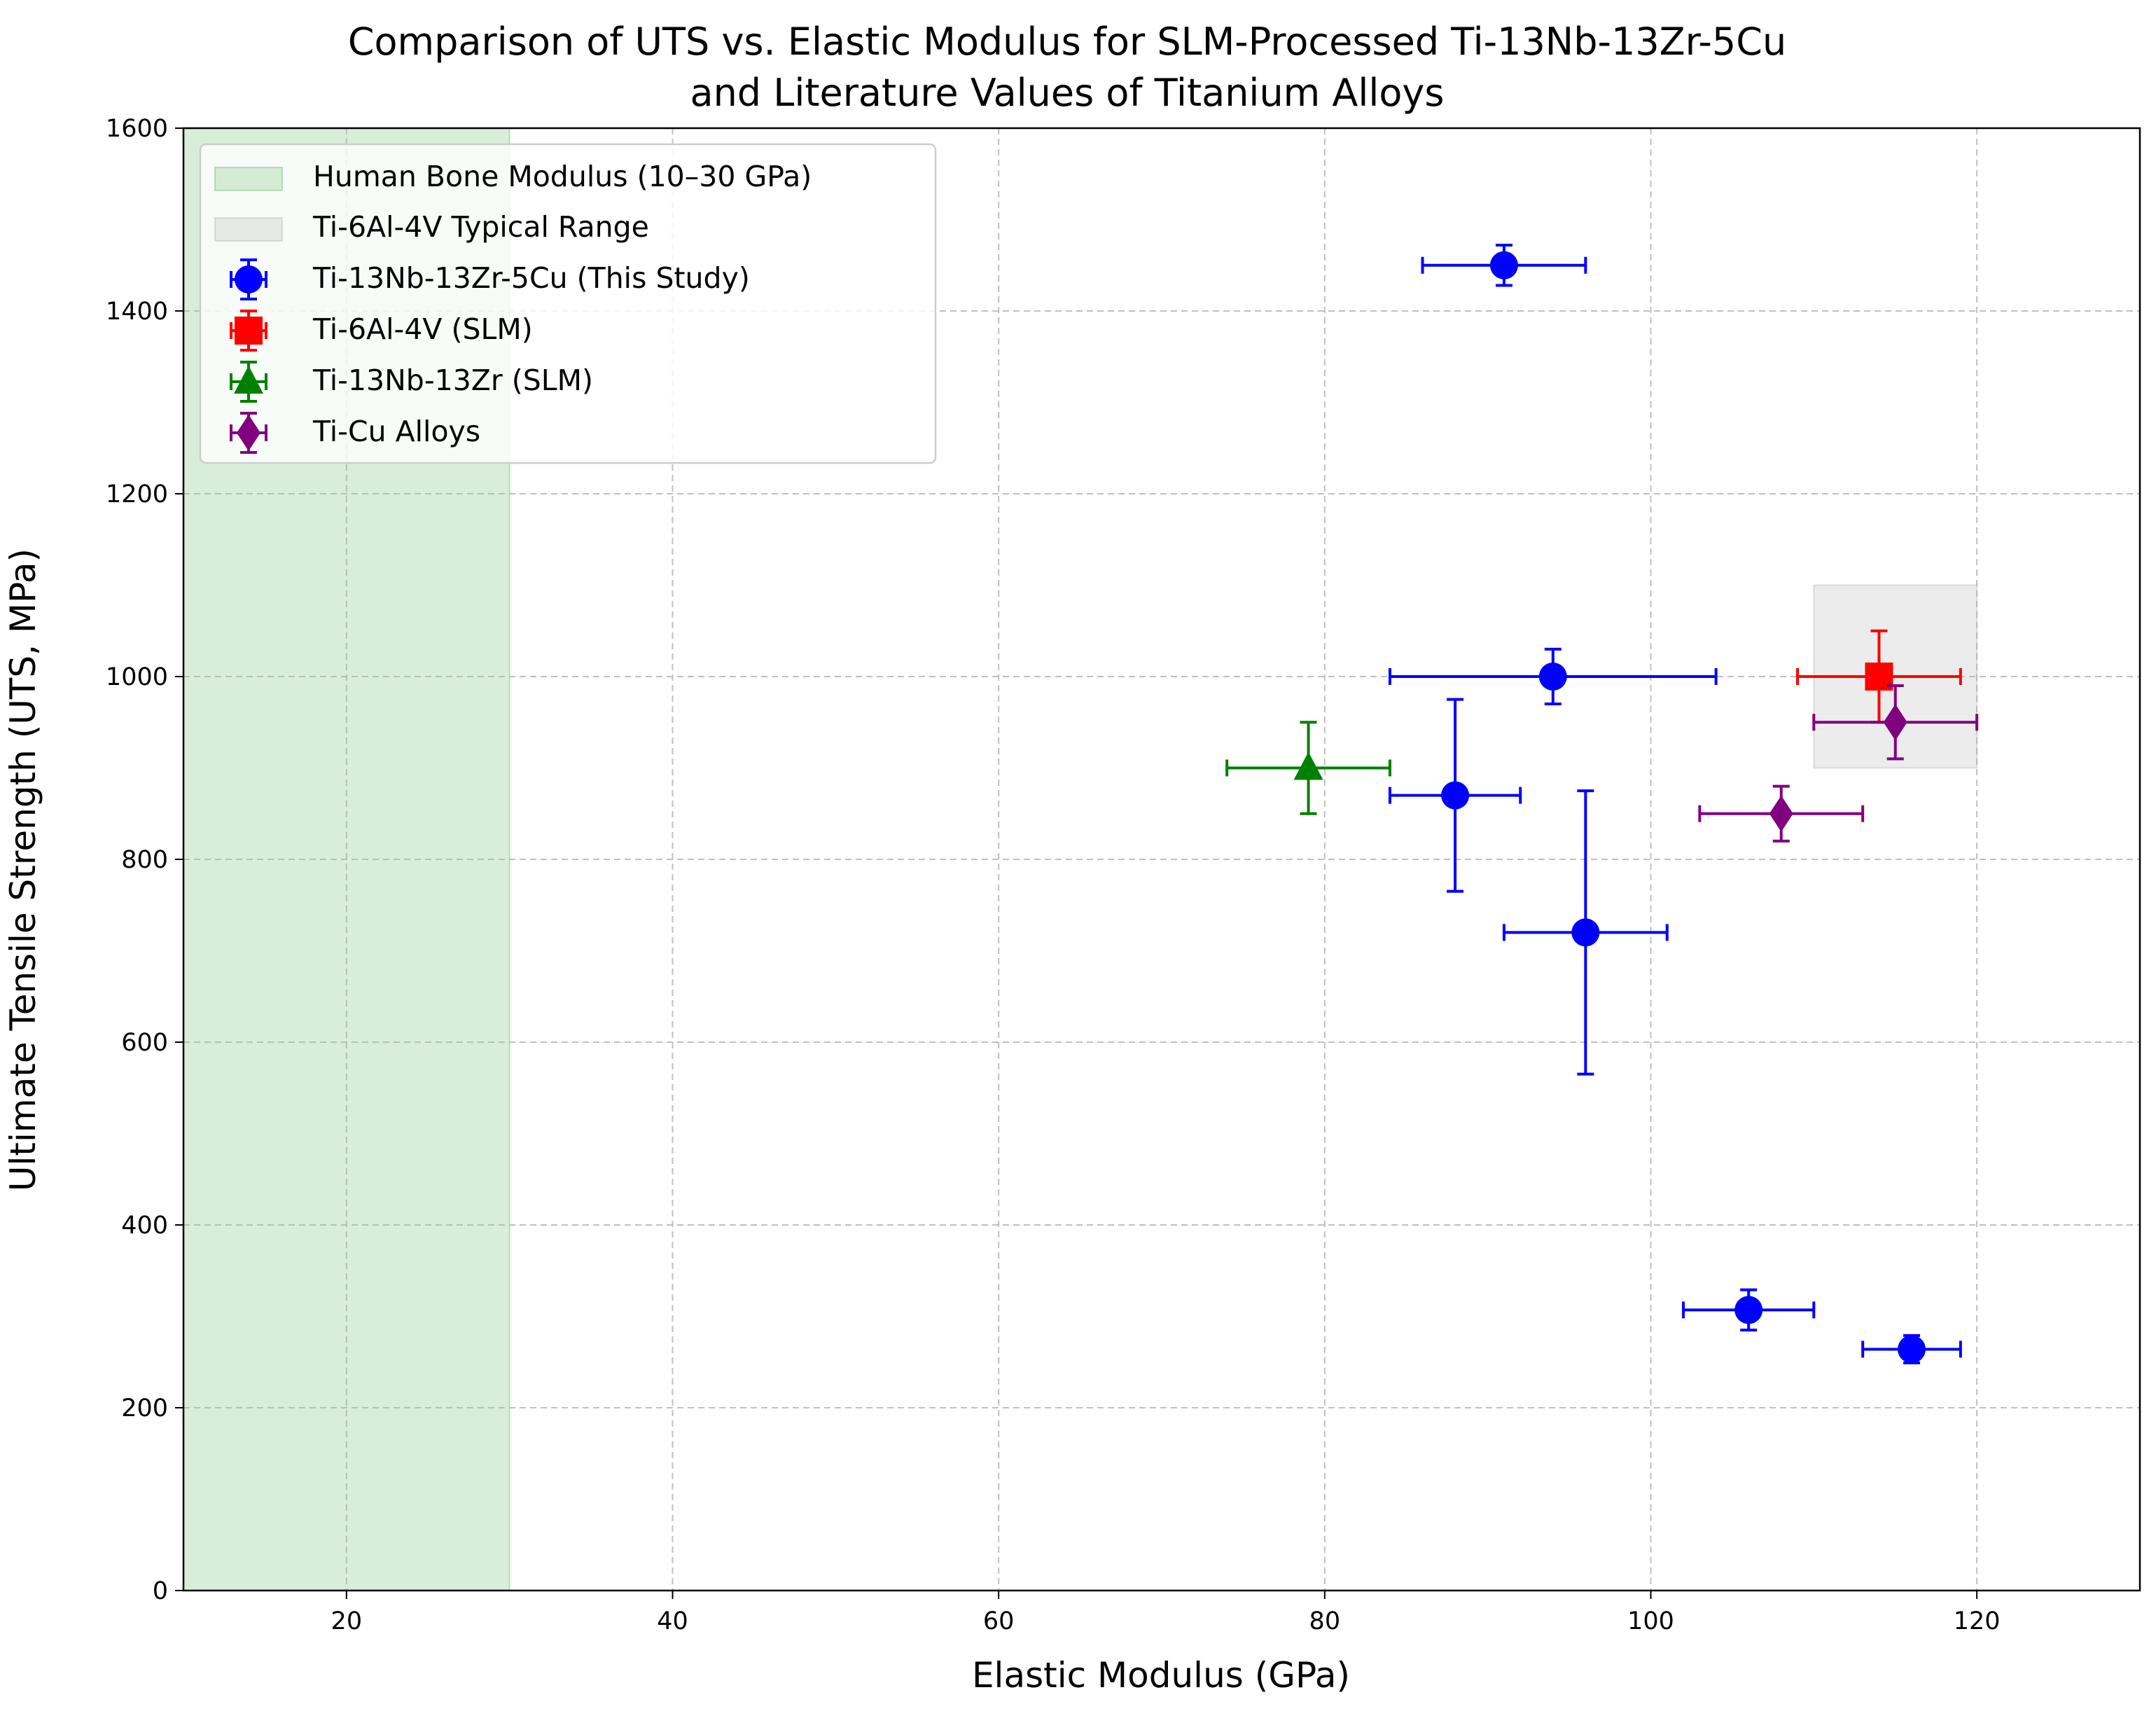 The height and width of the screenshot is (1711, 2156). Describe the element at coordinates (562, 176) in the screenshot. I see `legend-label-bone: Human Bone Modulus (10–30 GPa)` at that location.